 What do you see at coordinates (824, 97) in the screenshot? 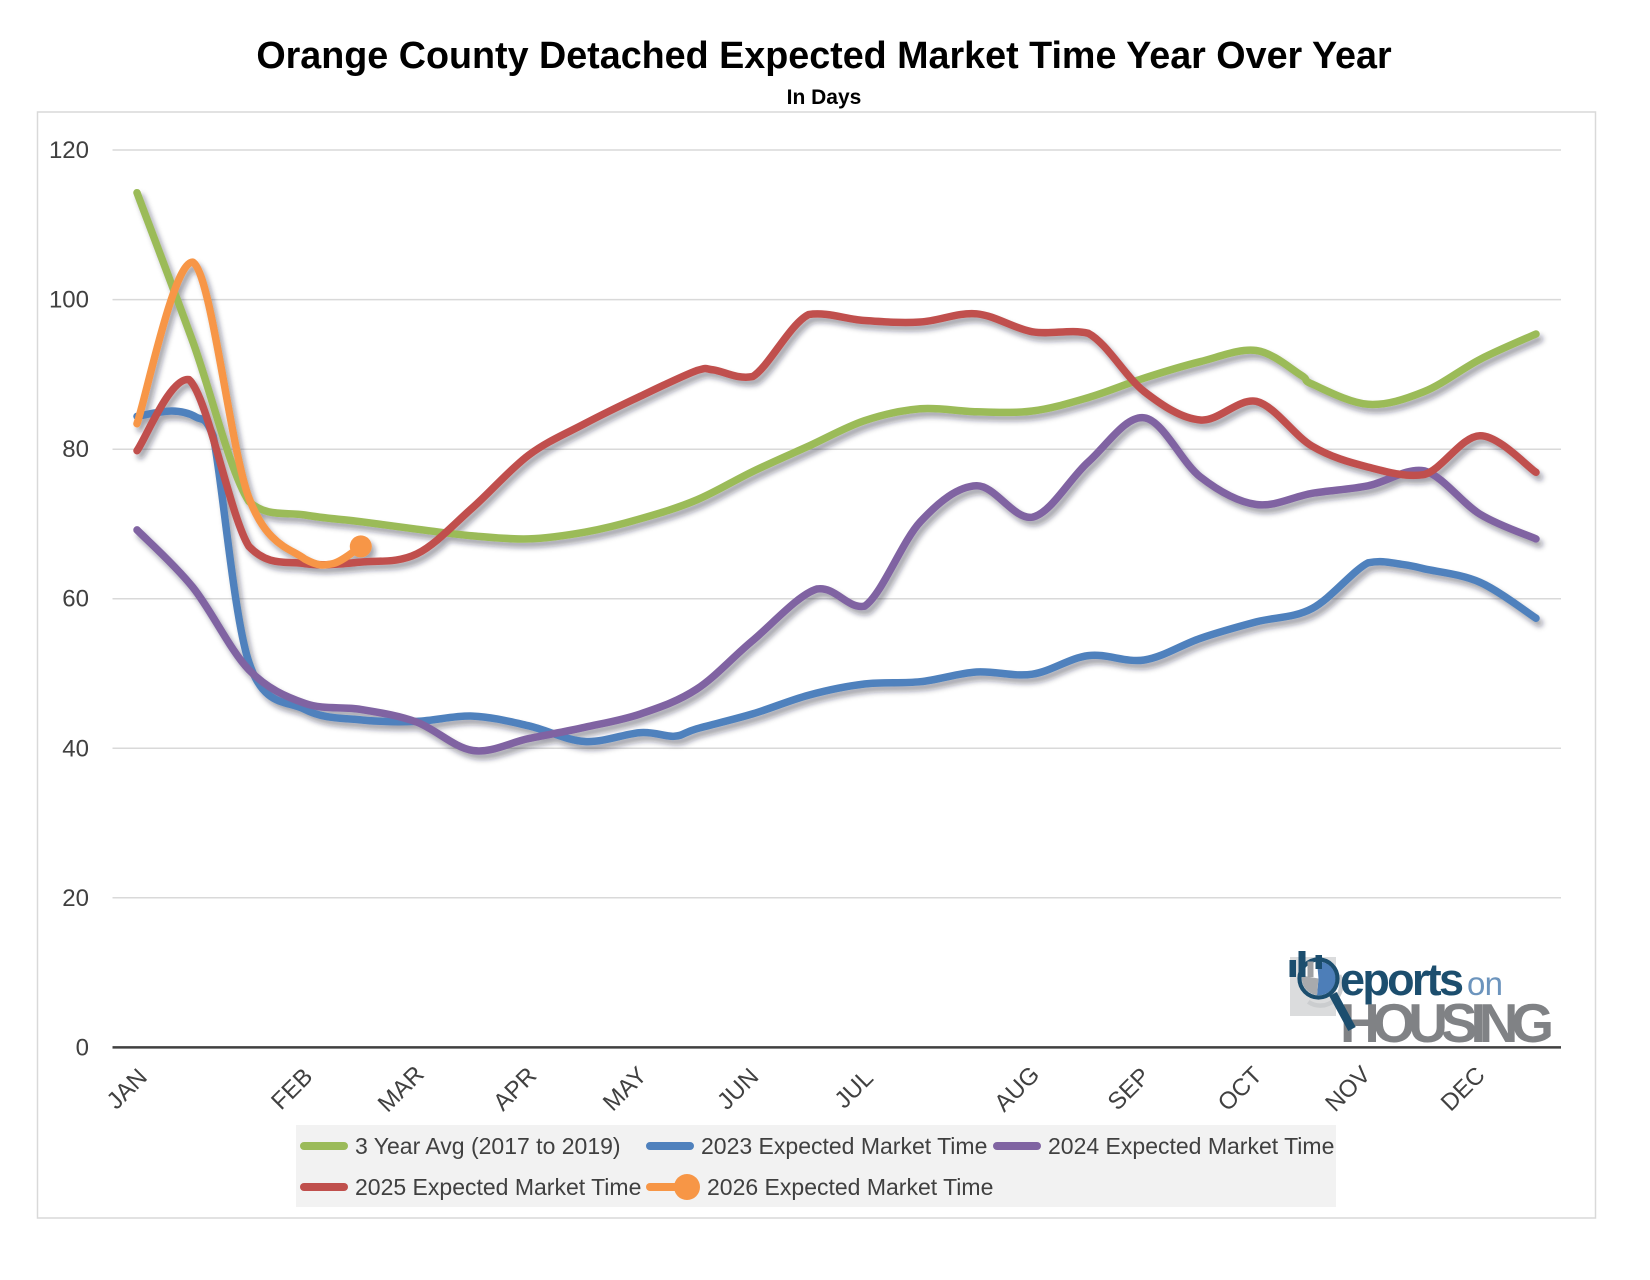
I see `svg-text: In Days` at bounding box center [824, 97].